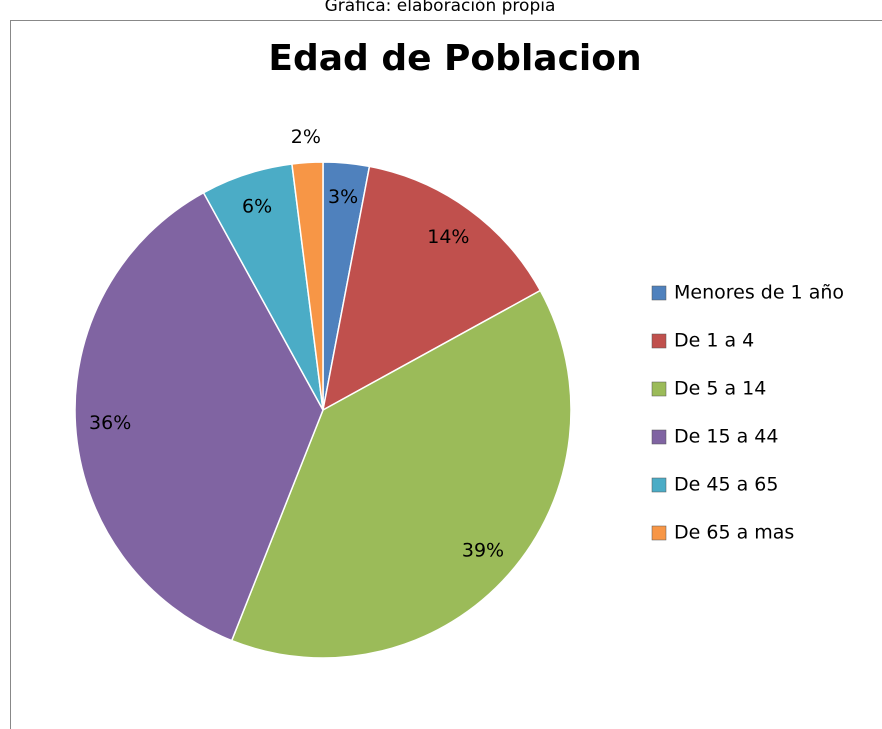 The height and width of the screenshot is (729, 882). Describe the element at coordinates (726, 437) in the screenshot. I see `legend-label: De 15 a 44` at that location.